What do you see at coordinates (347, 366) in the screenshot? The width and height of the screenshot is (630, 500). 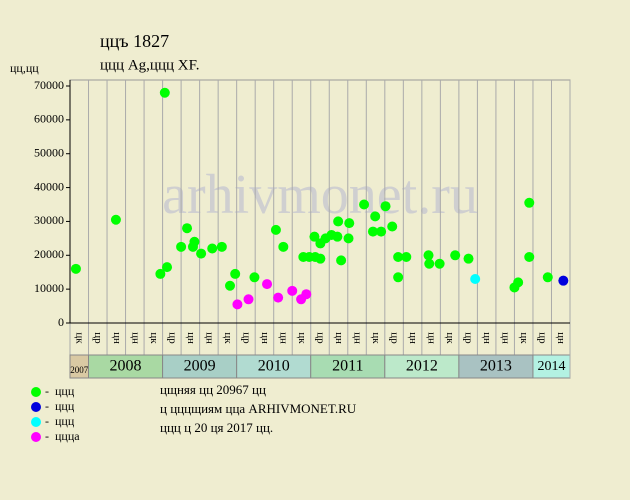 I see `year-label: 2011` at bounding box center [347, 366].